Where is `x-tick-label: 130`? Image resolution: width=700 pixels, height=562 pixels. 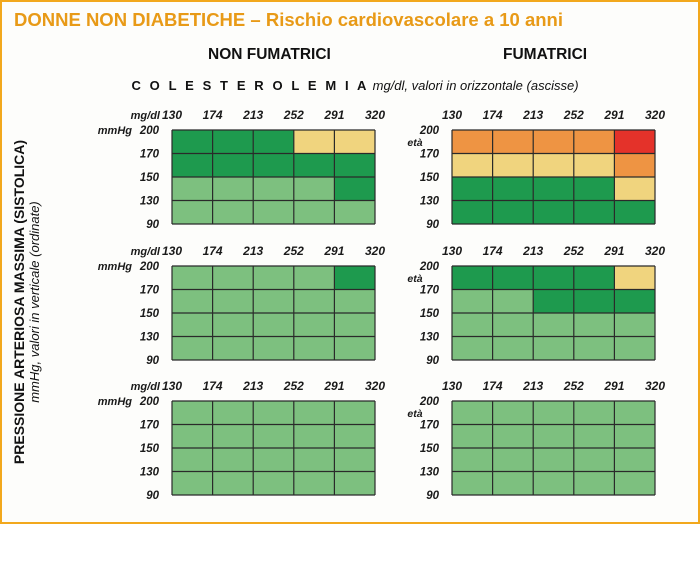
x-tick-label: 130 is located at coordinates (452, 386).